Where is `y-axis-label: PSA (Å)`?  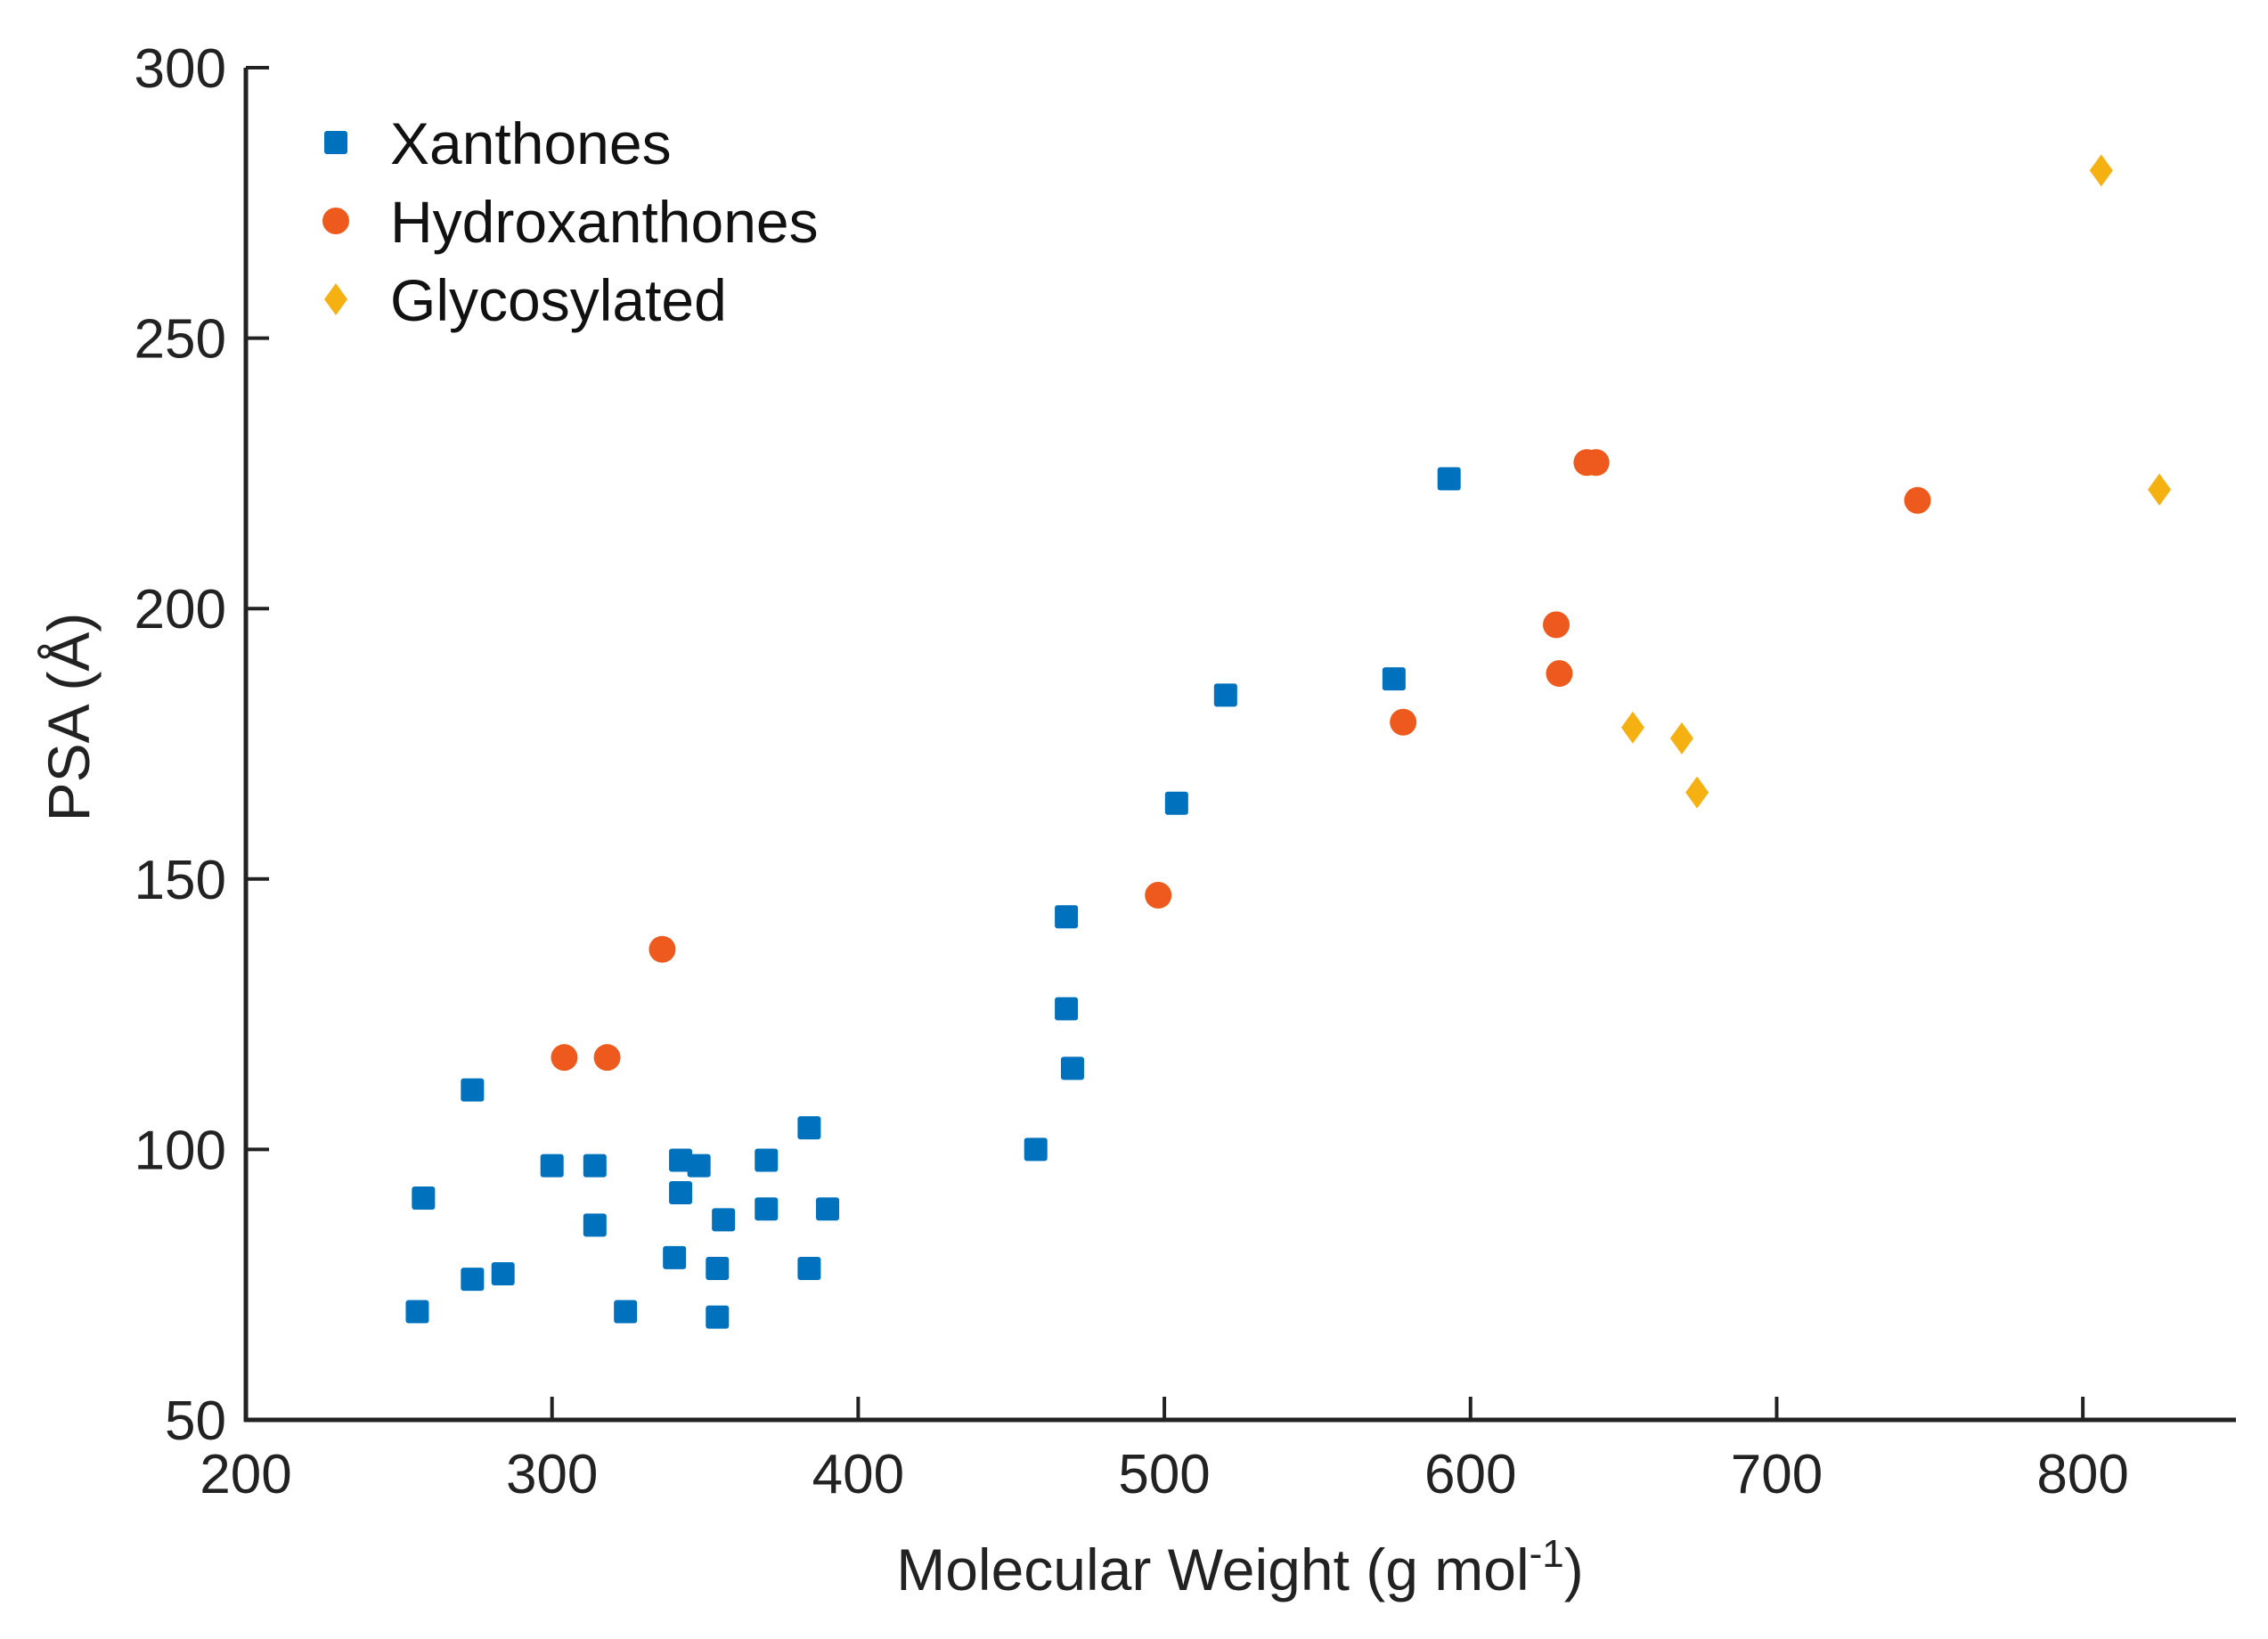 y-axis-label: PSA (Å) is located at coordinates (69, 717).